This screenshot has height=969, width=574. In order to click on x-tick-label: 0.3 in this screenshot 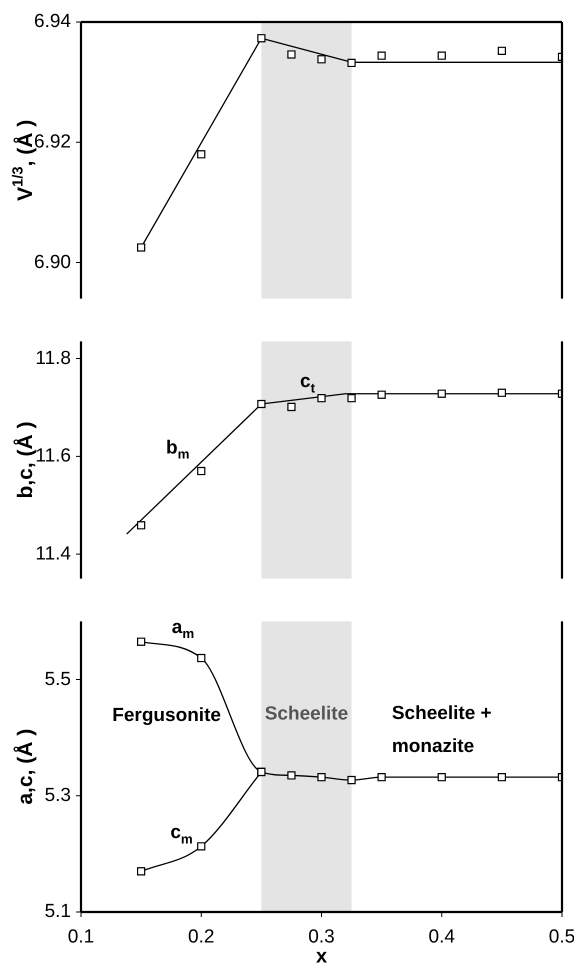, I will do `click(321, 937)`.